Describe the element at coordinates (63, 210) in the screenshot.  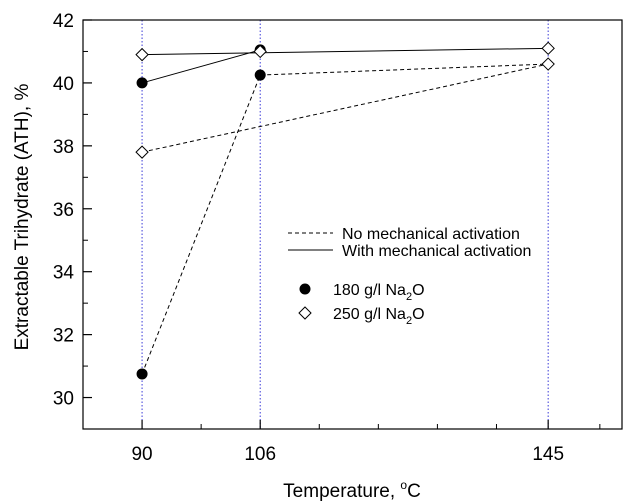
I see `y-tick-label-36: 36` at that location.